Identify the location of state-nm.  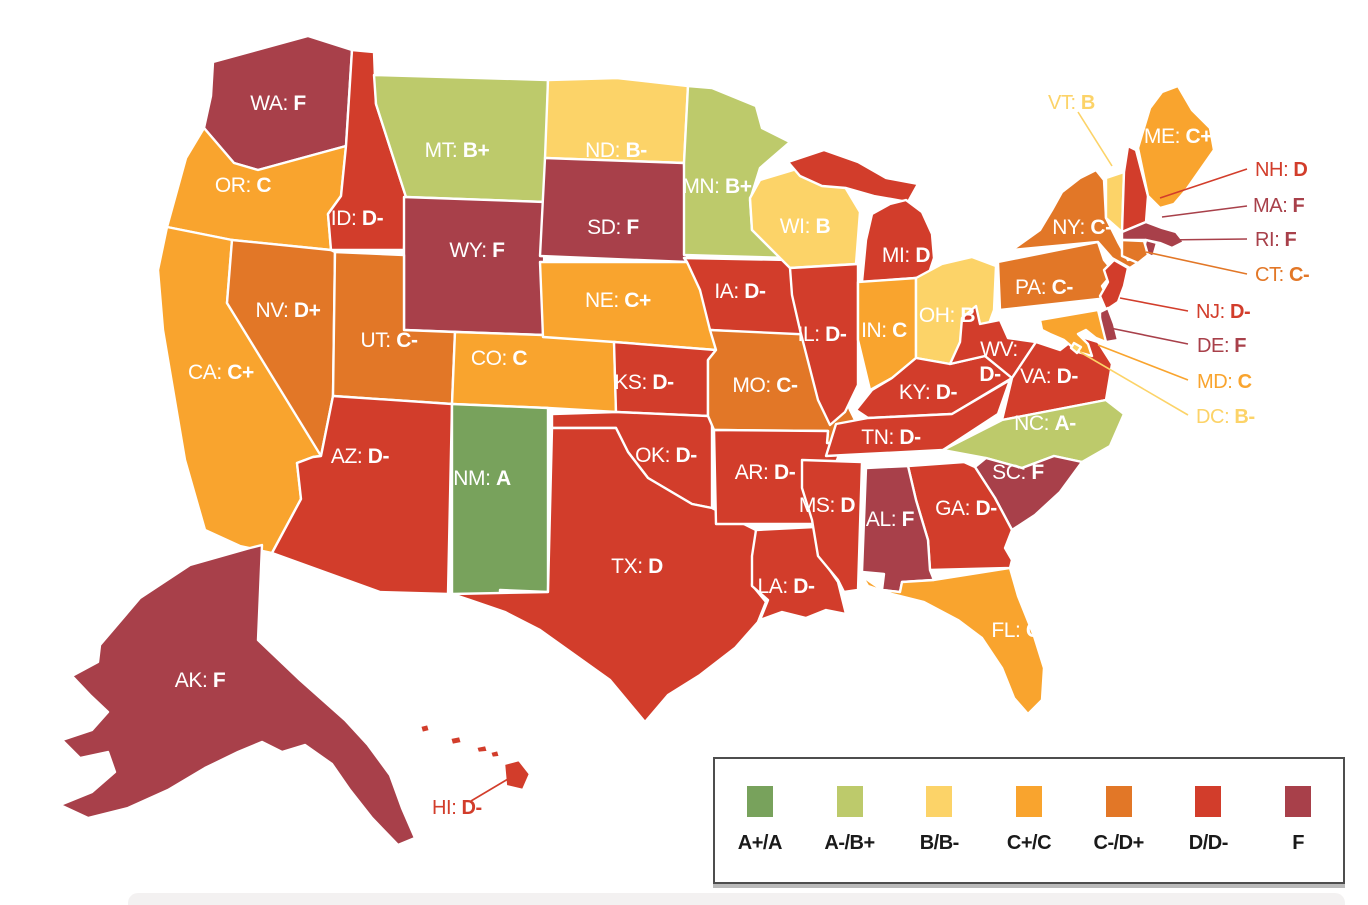
(500, 502).